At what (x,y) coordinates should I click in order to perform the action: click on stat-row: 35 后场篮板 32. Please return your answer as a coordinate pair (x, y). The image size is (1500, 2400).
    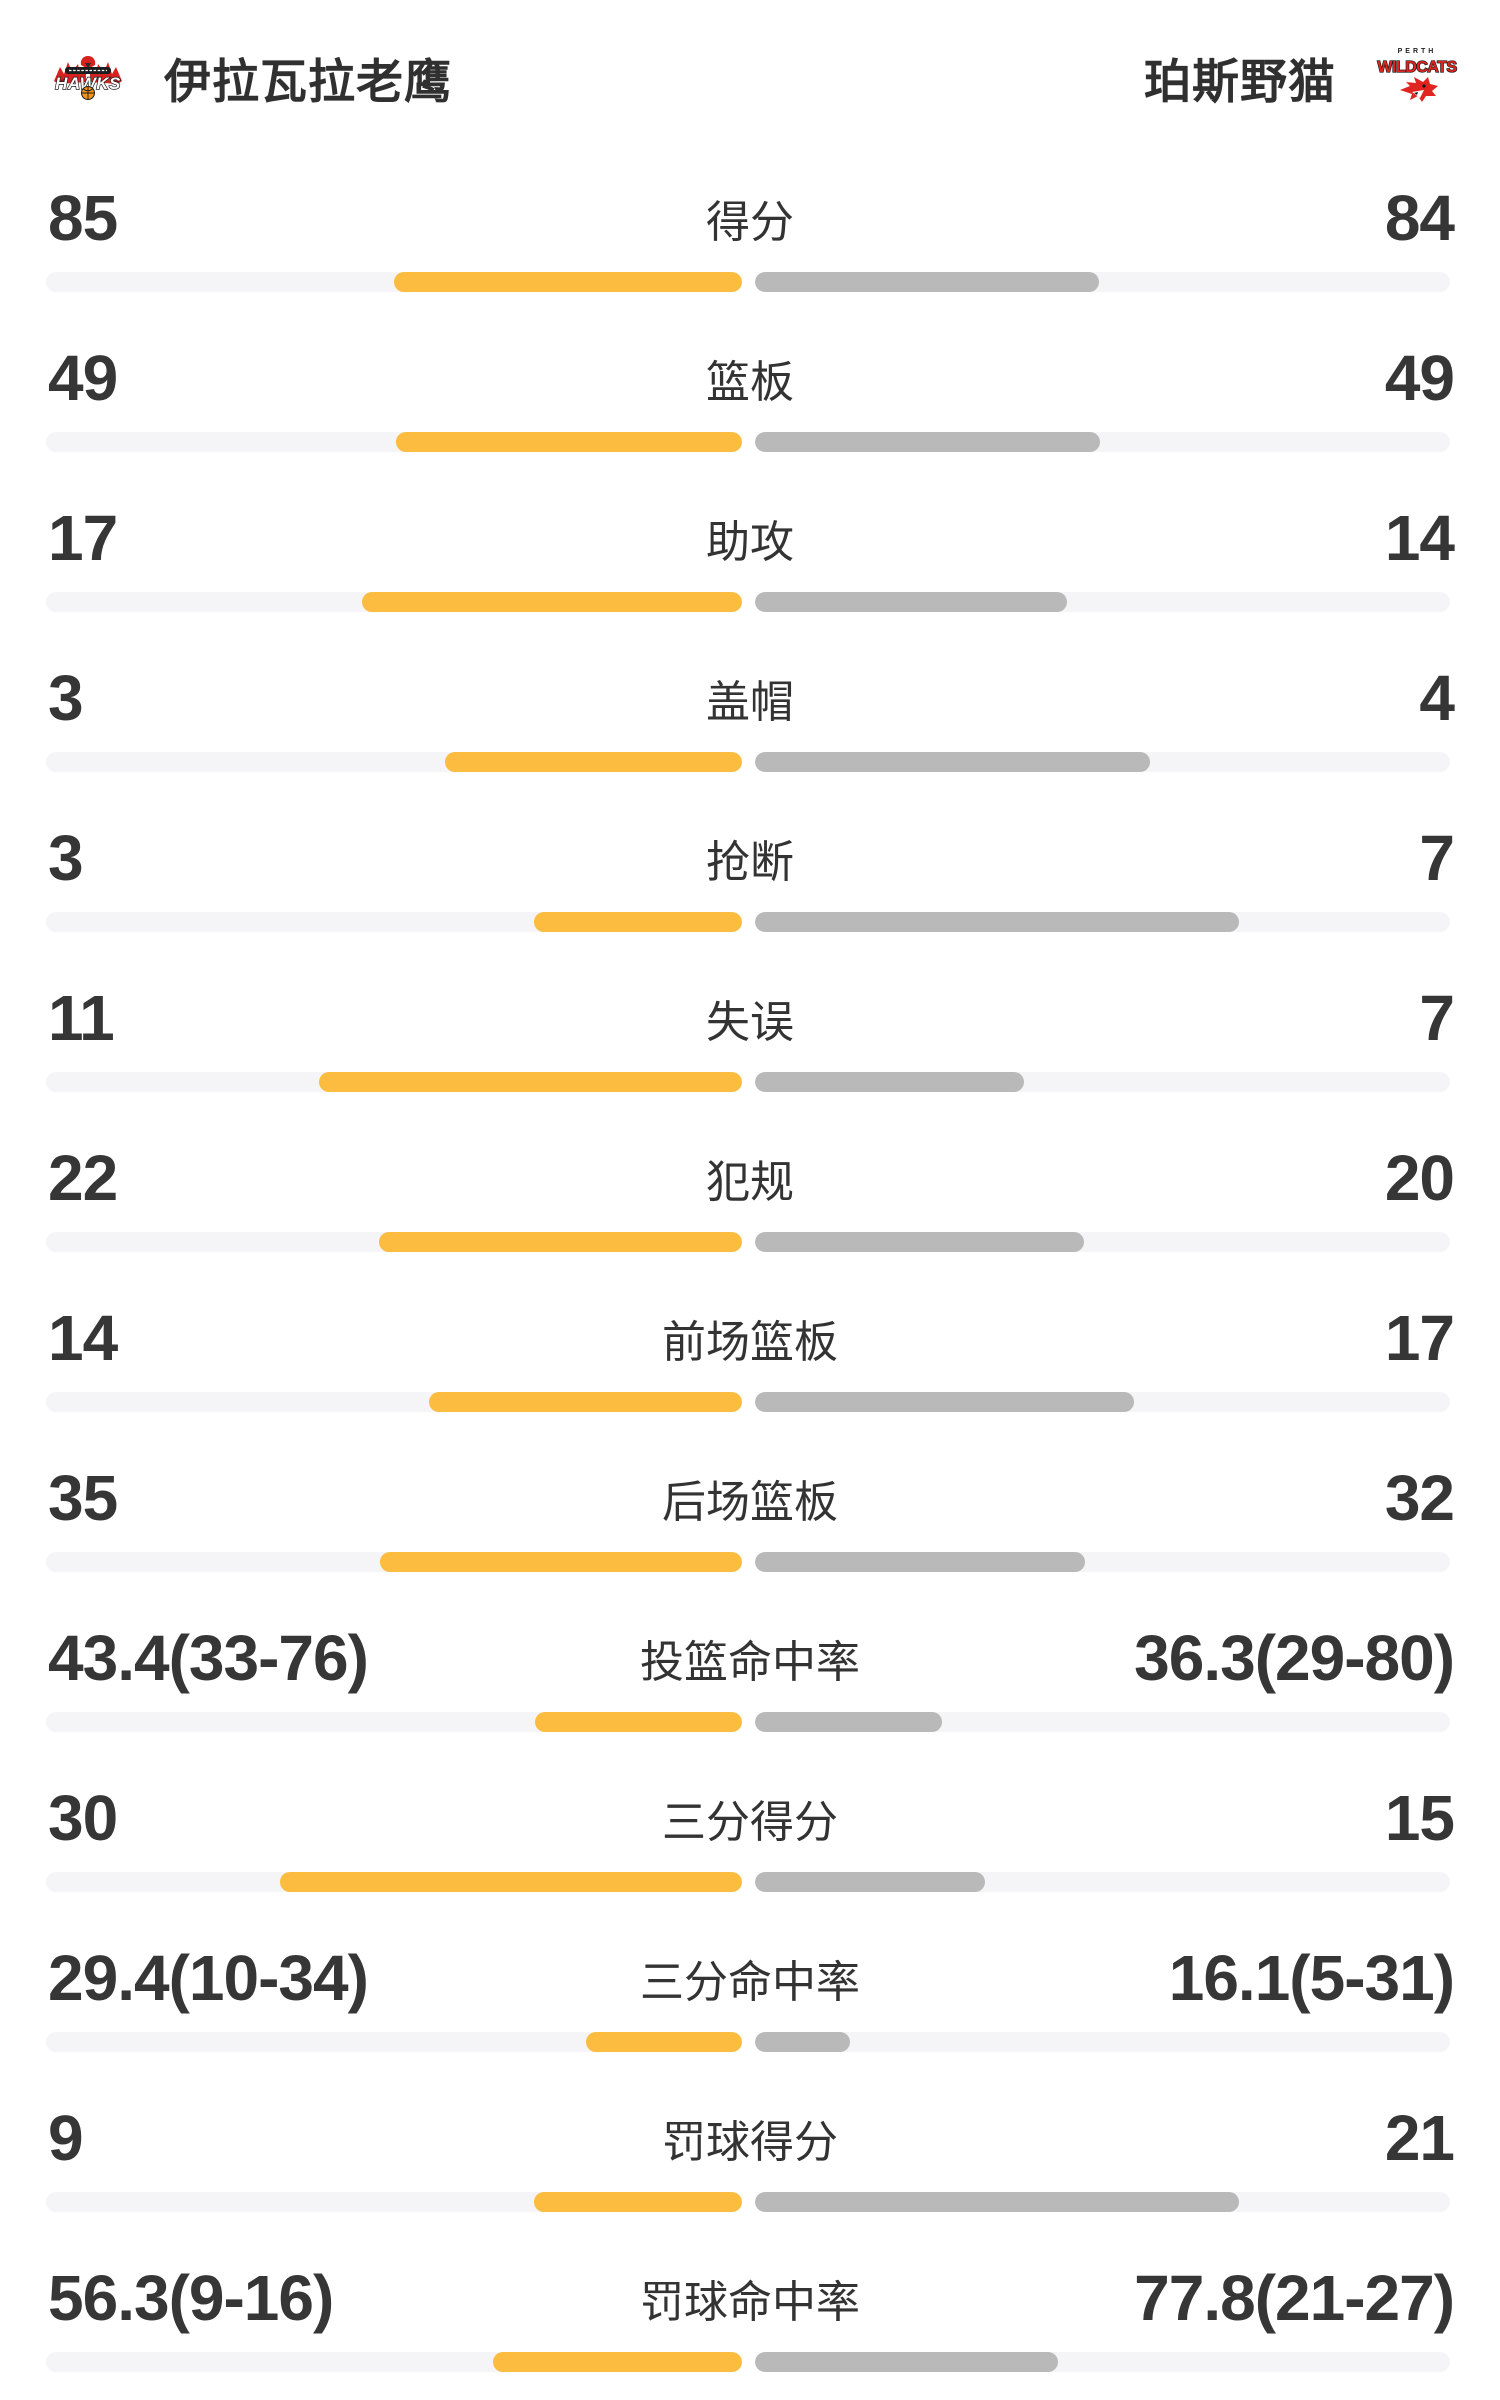
    Looking at the image, I should click on (750, 1502).